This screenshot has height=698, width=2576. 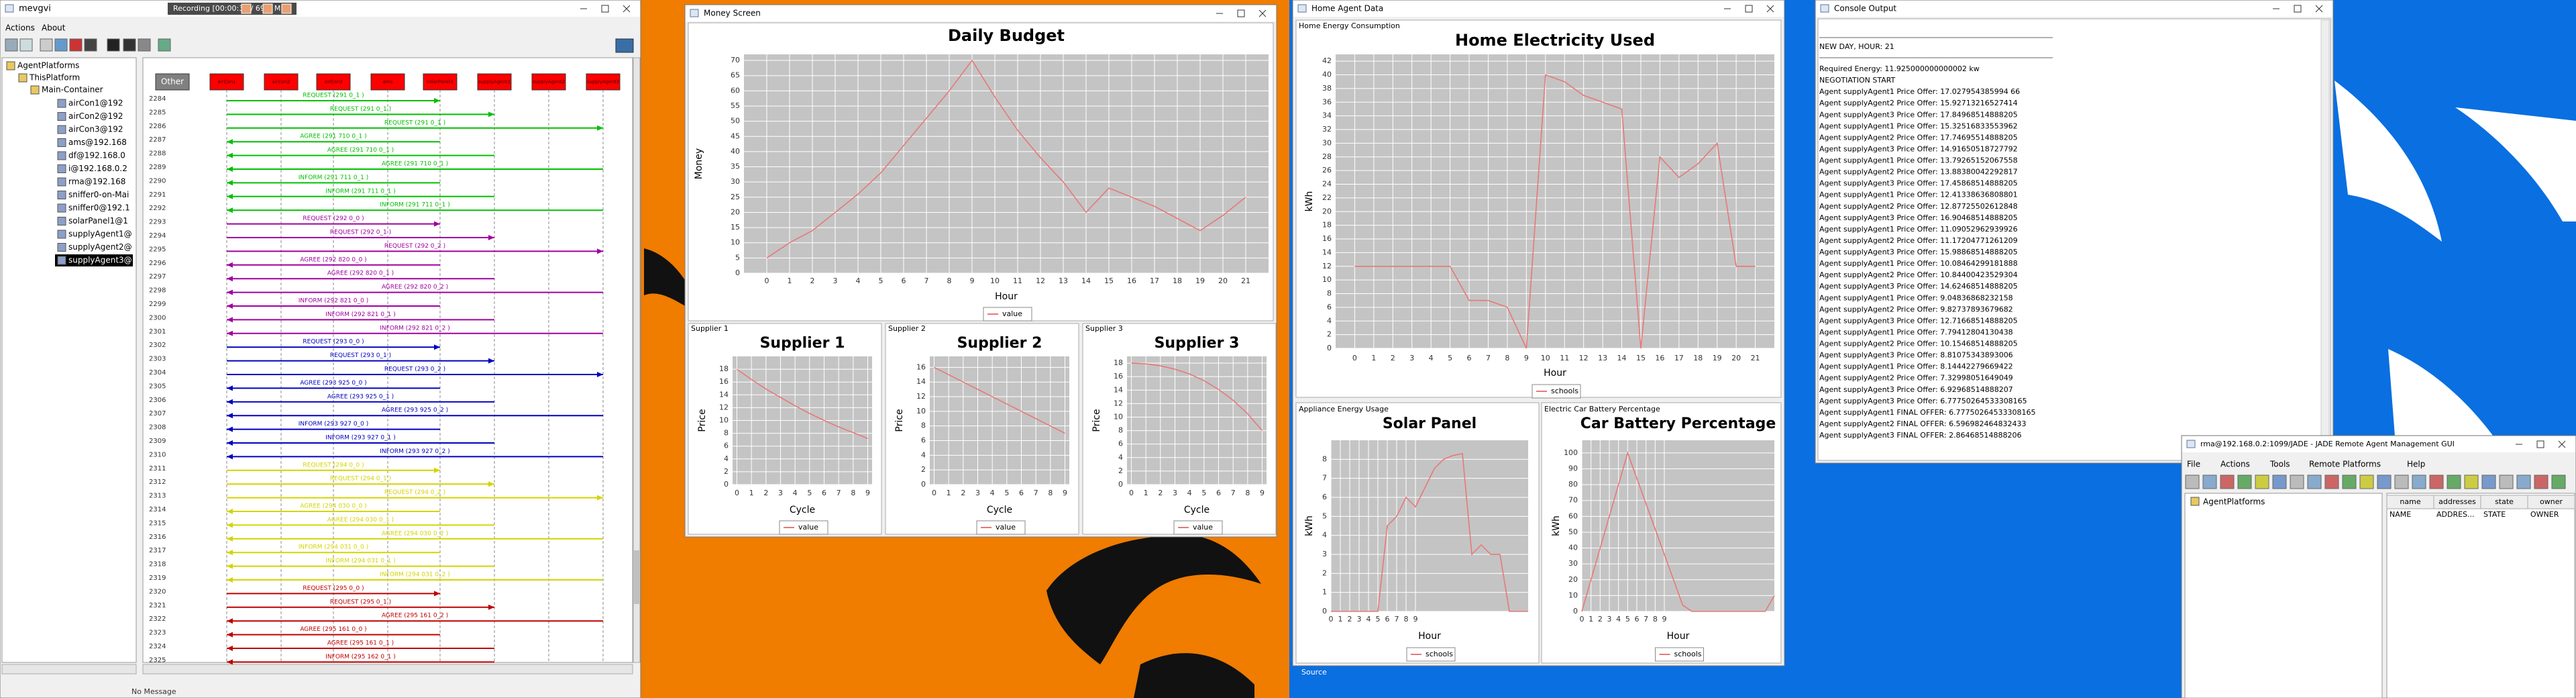 I want to click on y-tick-label: 10, so click(x=1118, y=416).